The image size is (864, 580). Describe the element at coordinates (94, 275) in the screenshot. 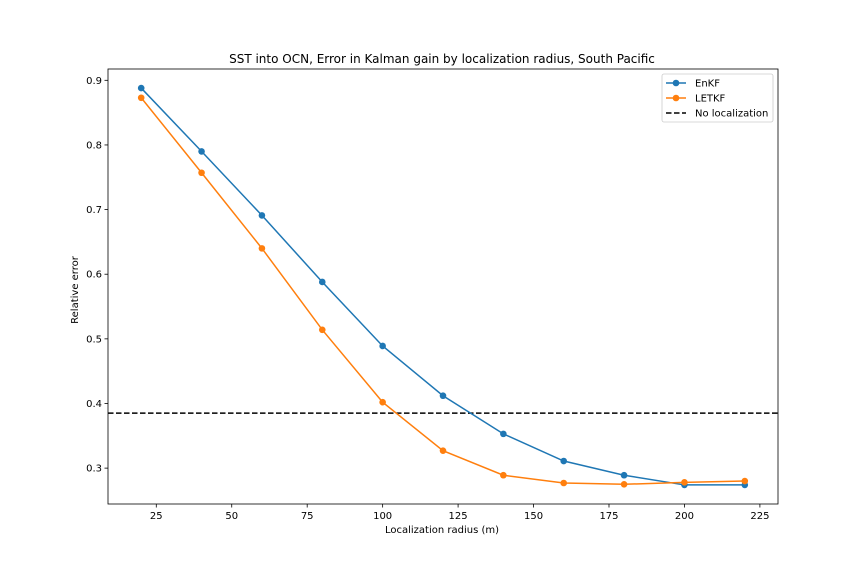

I see `y-tick-label: 0.6` at that location.